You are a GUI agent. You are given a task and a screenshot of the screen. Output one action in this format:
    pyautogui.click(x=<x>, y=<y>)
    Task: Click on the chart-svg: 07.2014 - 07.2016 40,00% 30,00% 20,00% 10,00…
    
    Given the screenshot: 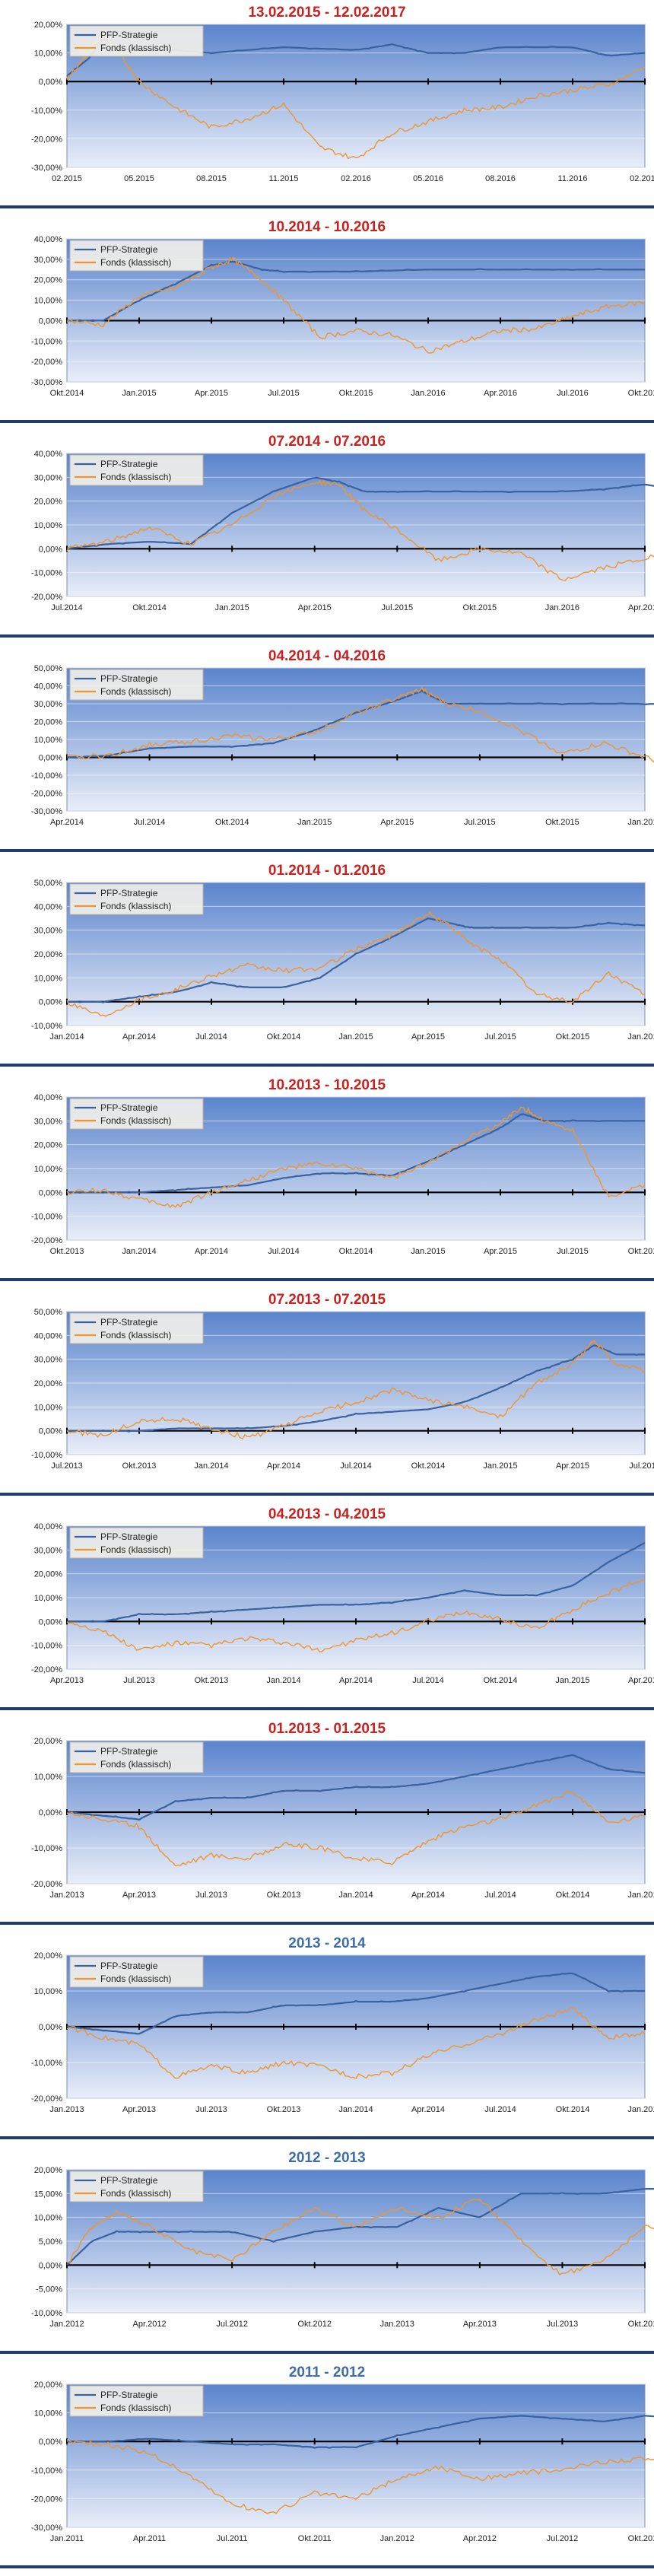 What is the action you would take?
    pyautogui.click(x=342, y=523)
    